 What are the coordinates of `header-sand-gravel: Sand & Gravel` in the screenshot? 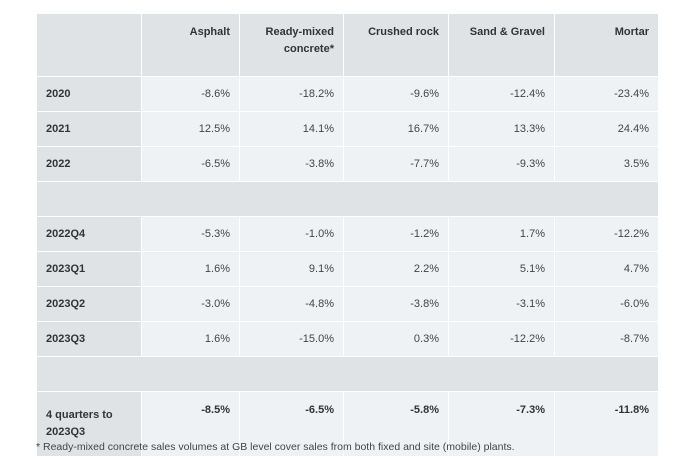 It's located at (501, 45).